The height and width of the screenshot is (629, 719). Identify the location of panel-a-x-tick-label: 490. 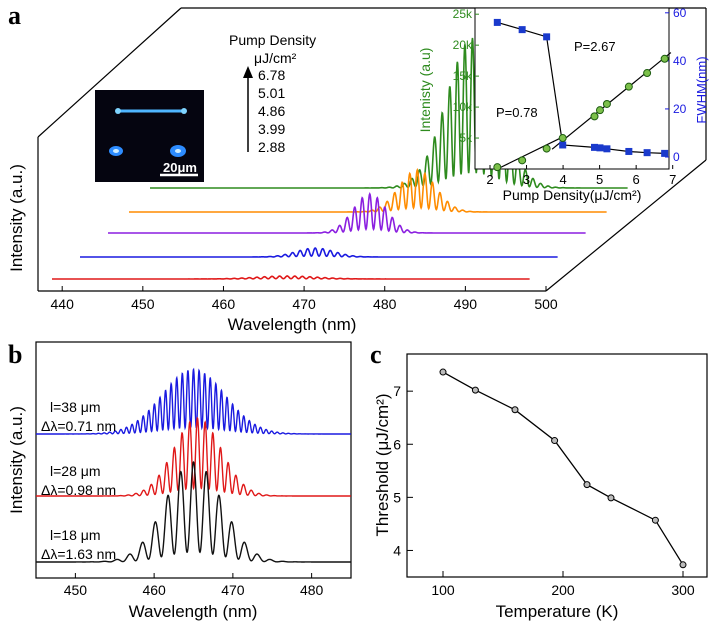
(466, 304).